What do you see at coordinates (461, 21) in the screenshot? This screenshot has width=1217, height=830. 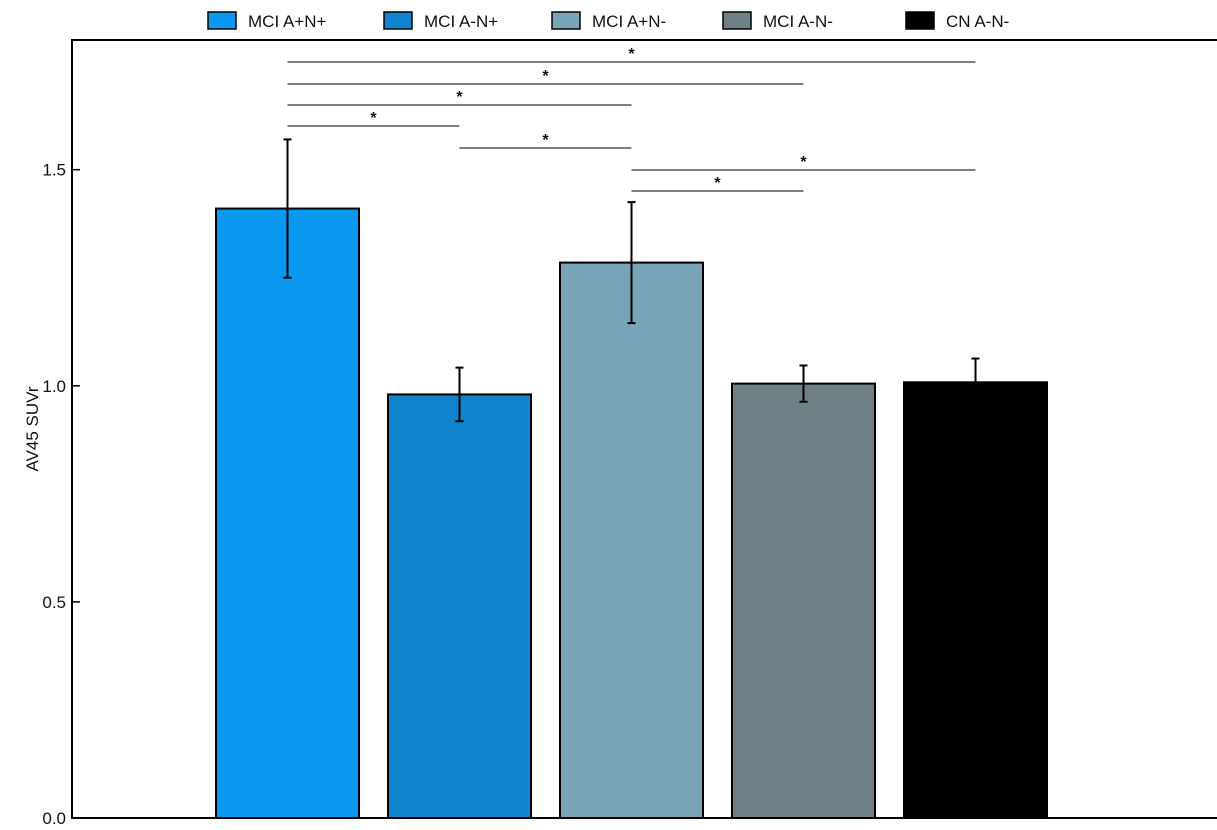 I see `legend-label: MCI A-N+` at bounding box center [461, 21].